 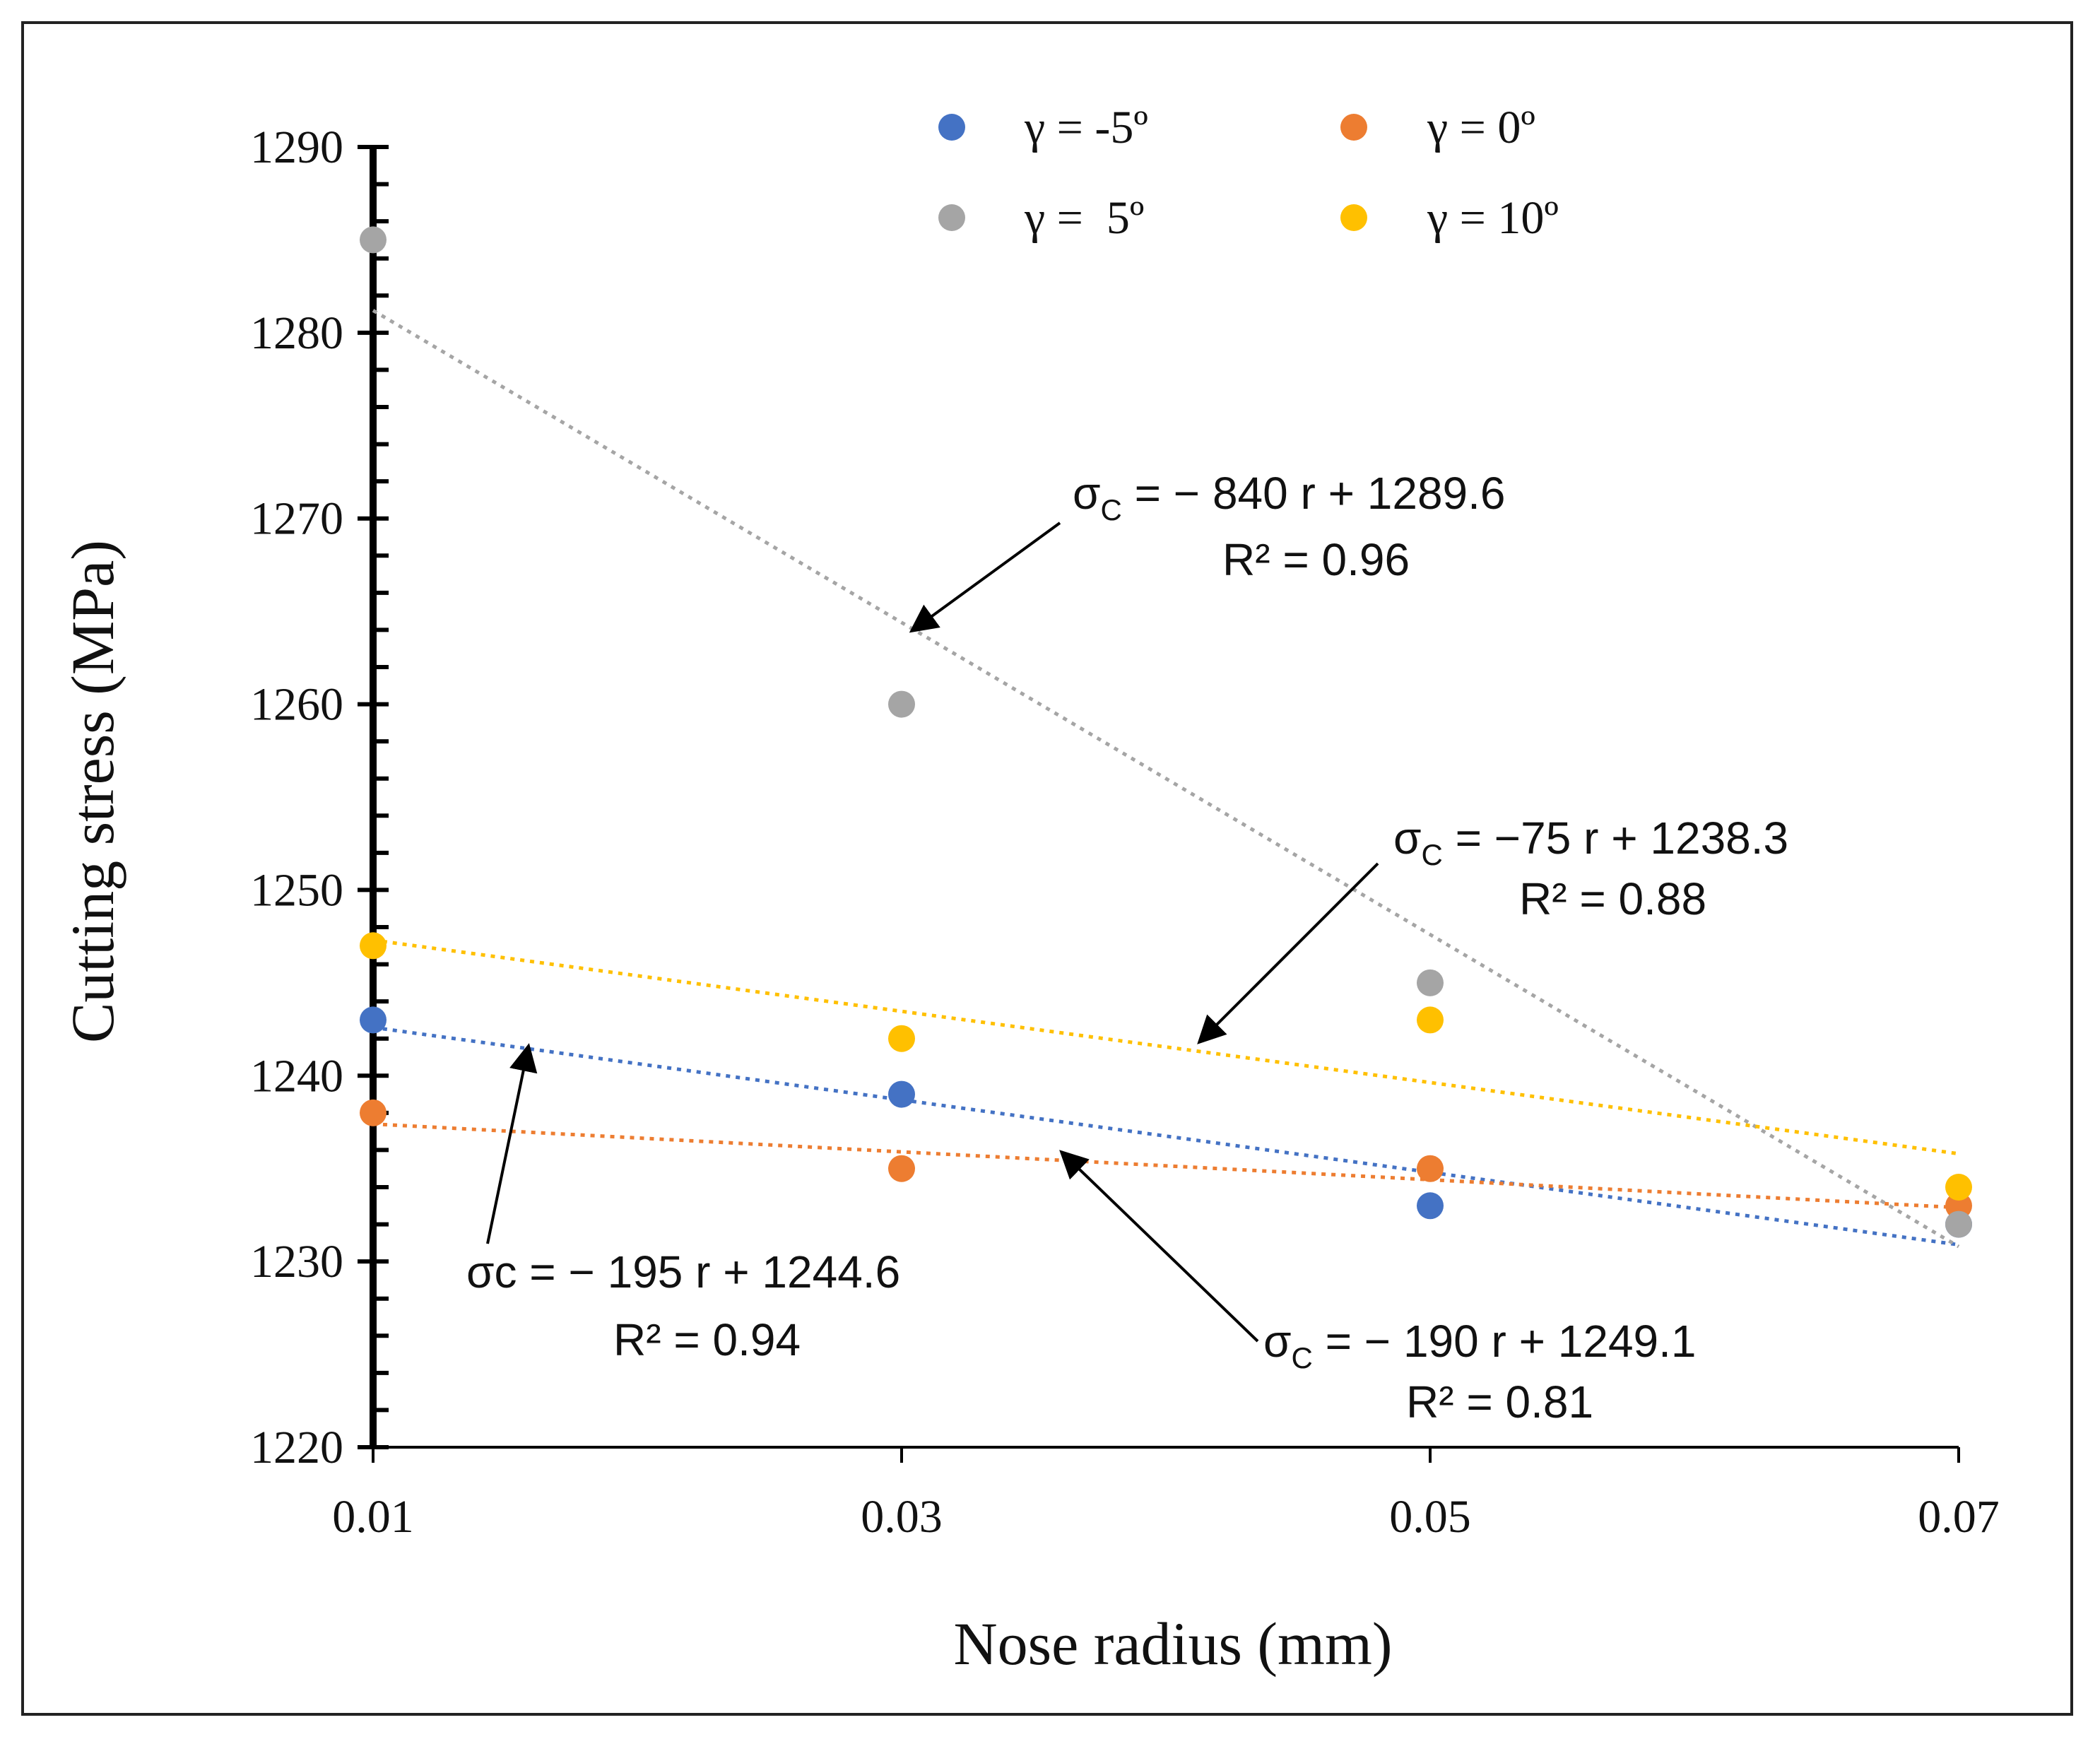 I want to click on y-tick-label: 1230, so click(x=296, y=1262).